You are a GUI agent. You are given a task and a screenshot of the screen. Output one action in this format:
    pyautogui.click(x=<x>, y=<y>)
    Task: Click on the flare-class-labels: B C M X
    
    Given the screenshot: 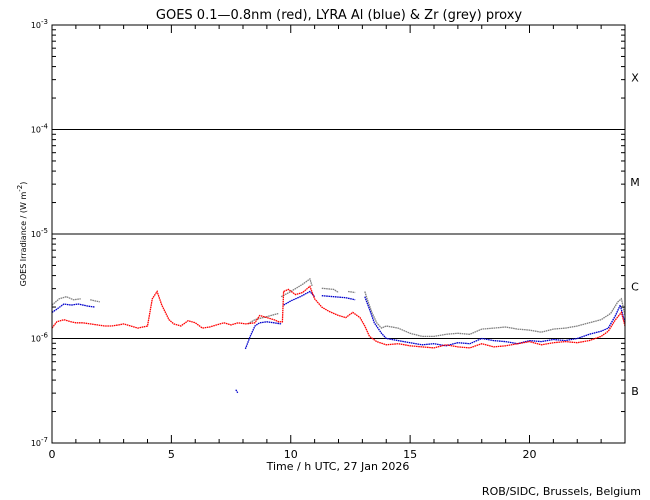 What is the action you would take?
    pyautogui.click(x=635, y=234)
    